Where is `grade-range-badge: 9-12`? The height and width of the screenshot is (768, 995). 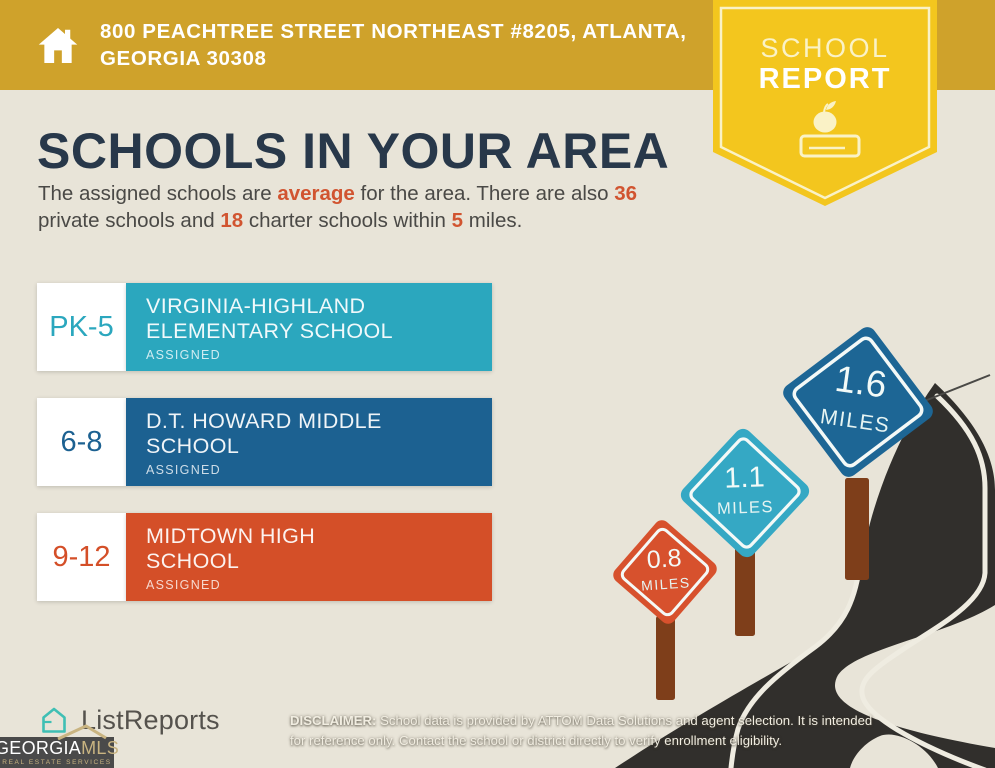 grade-range-badge: 9-12 is located at coordinates (81, 557).